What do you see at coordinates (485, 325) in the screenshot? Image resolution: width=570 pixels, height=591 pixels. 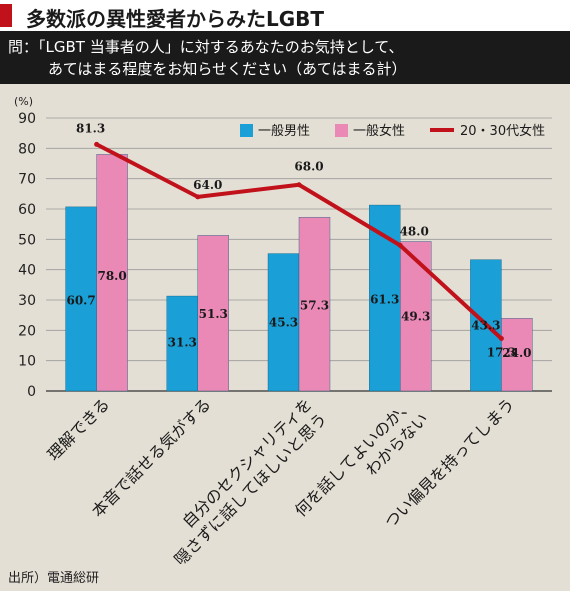 I see `bar-value-label: 43.3` at bounding box center [485, 325].